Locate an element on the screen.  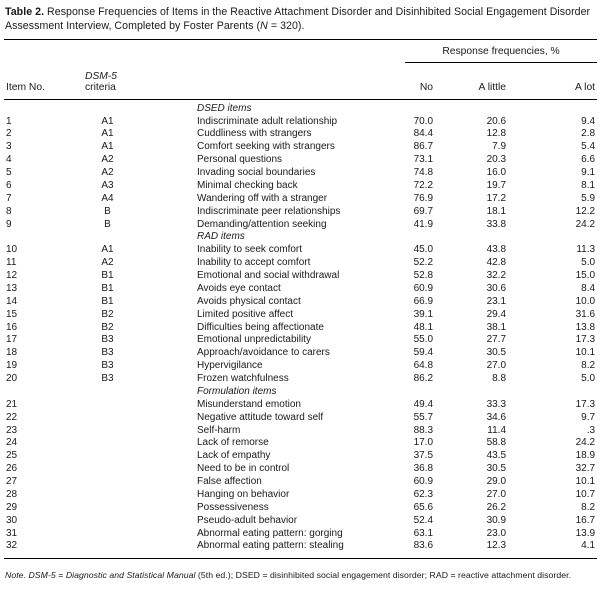
cell-item-label: Hanging on behavior is located at coordinates (243, 494).